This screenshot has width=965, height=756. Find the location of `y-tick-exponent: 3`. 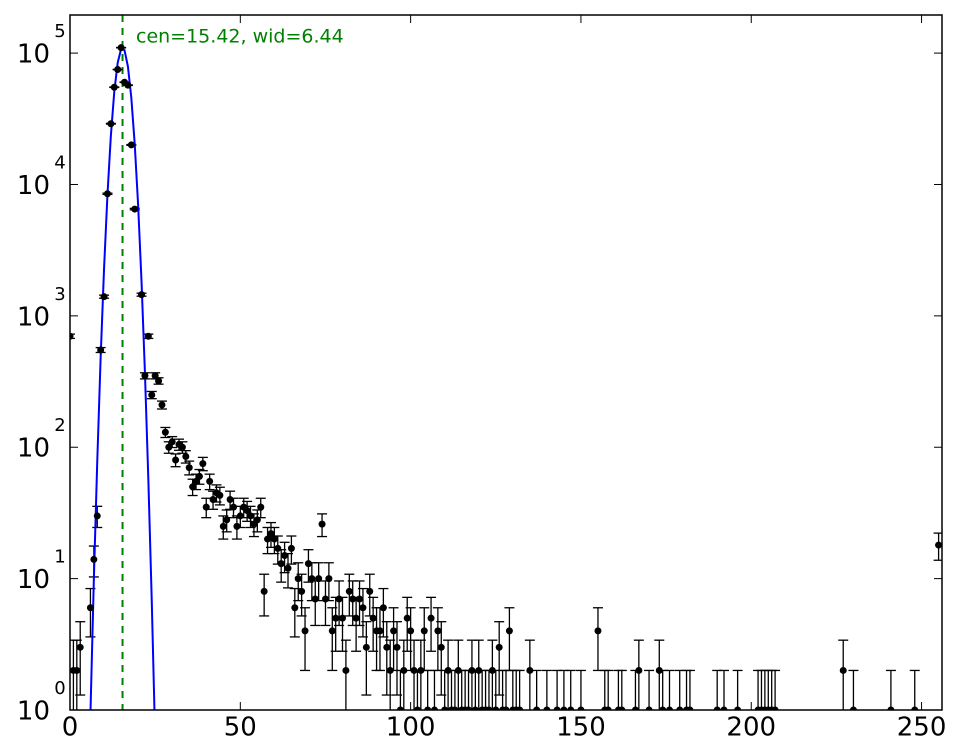

y-tick-exponent: 3 is located at coordinates (59, 294).